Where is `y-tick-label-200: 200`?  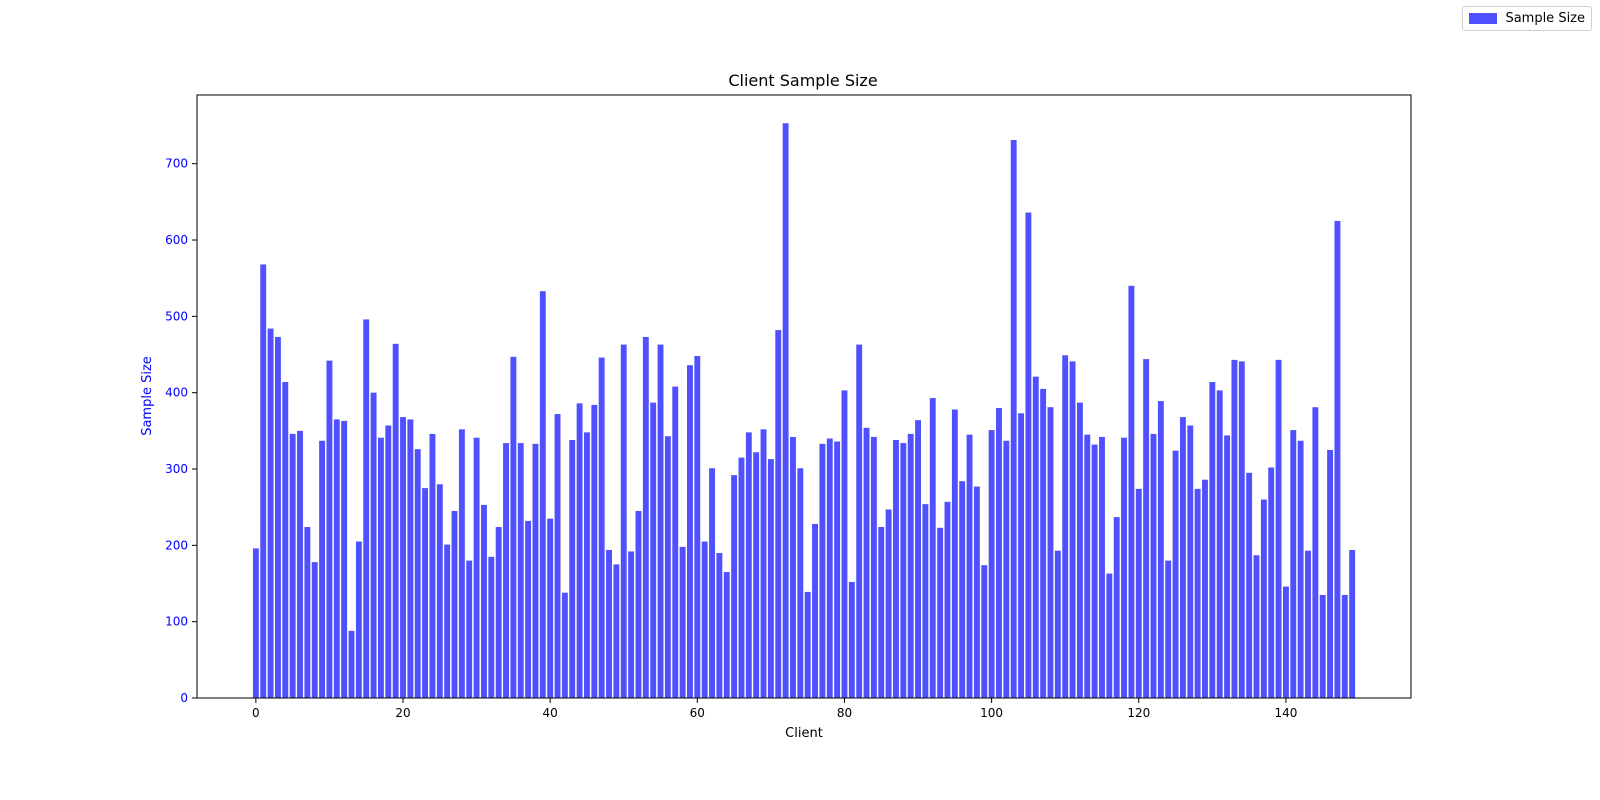
y-tick-label-200: 200 is located at coordinates (176, 545).